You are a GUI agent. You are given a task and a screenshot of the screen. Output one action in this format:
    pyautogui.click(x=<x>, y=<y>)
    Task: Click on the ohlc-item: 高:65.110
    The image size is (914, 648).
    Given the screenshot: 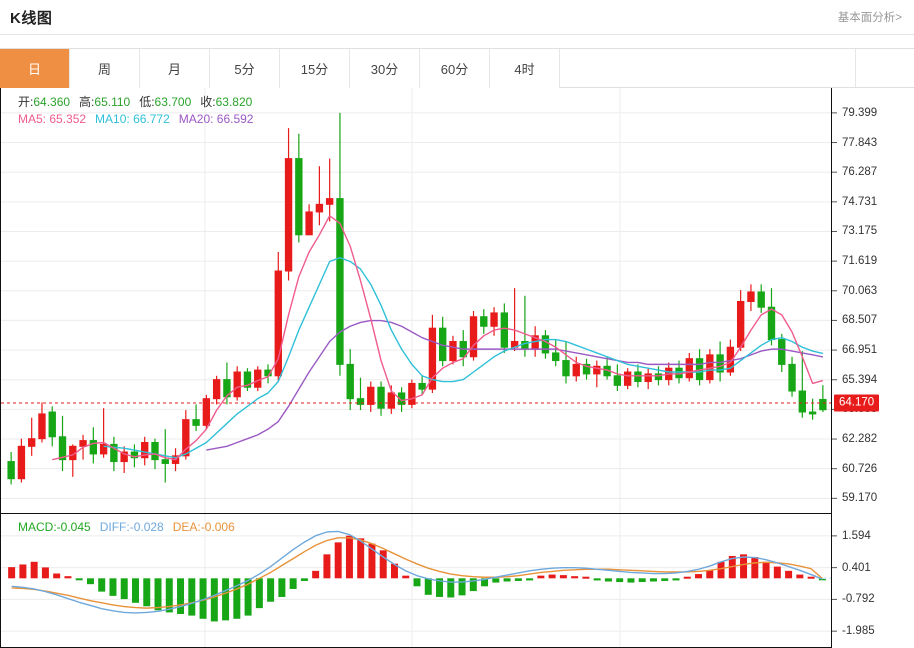 What is the action you would take?
    pyautogui.click(x=104, y=102)
    